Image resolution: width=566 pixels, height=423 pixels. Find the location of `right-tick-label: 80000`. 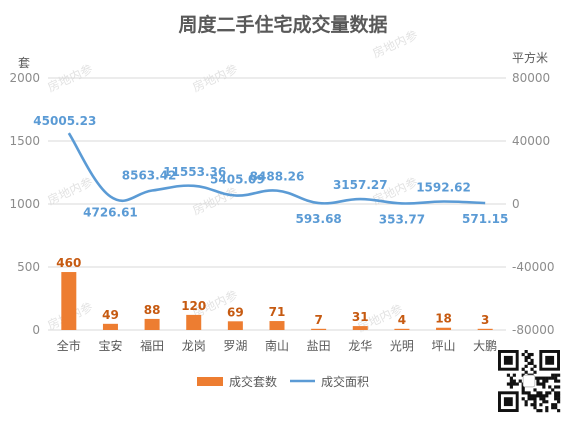

right-tick-label: 80000 is located at coordinates (531, 78).